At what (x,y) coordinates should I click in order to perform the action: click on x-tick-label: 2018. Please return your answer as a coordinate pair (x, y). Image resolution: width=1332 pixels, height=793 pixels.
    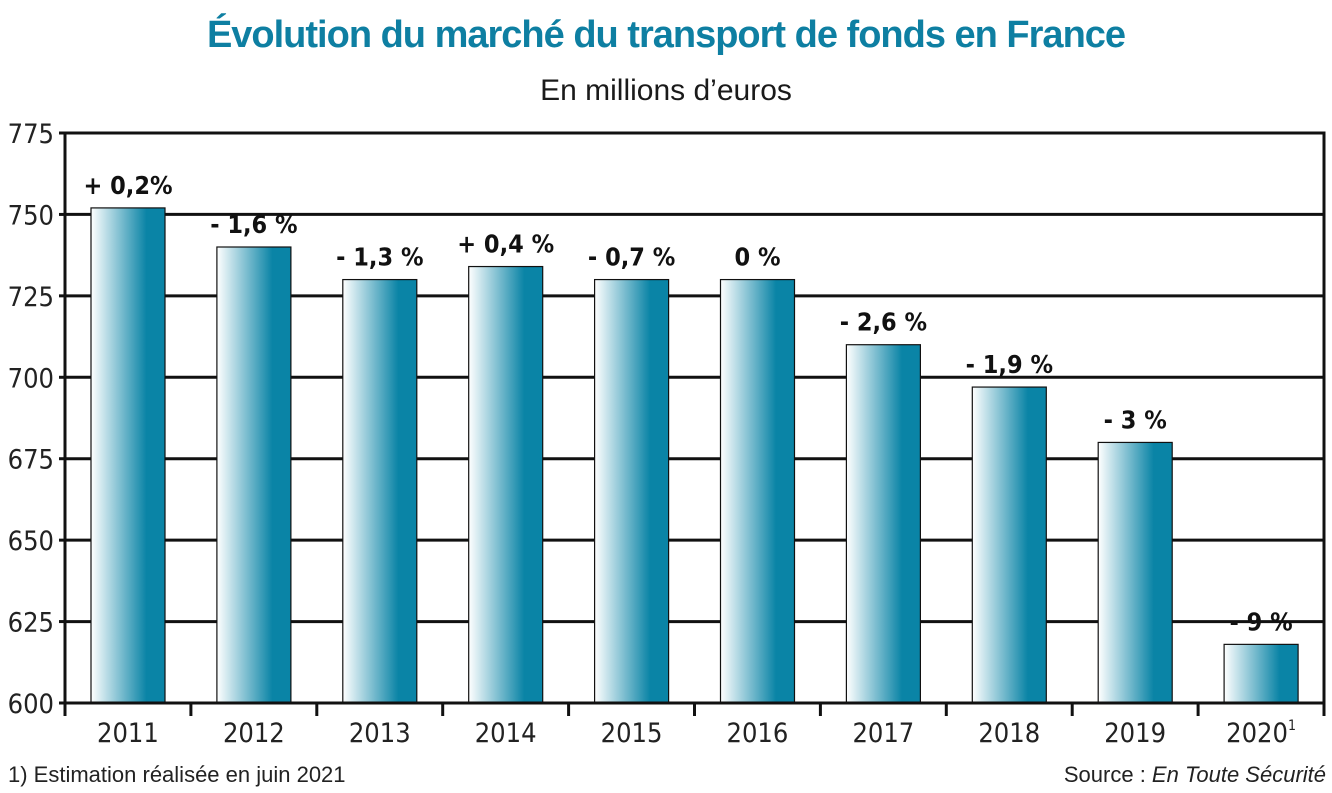
    Looking at the image, I should click on (1009, 733).